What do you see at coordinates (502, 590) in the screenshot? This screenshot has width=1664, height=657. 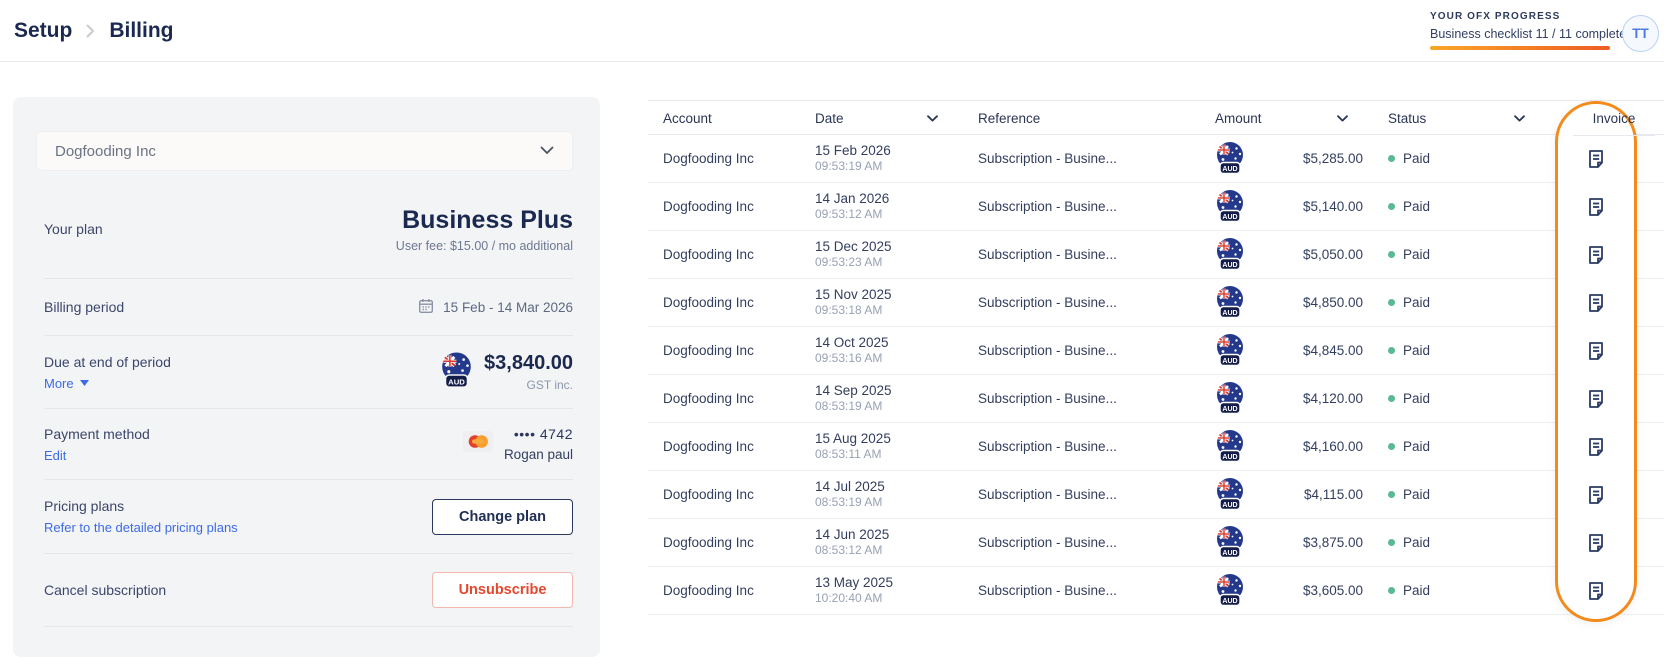 I see `unsubscribe-button: Unsubscribe` at bounding box center [502, 590].